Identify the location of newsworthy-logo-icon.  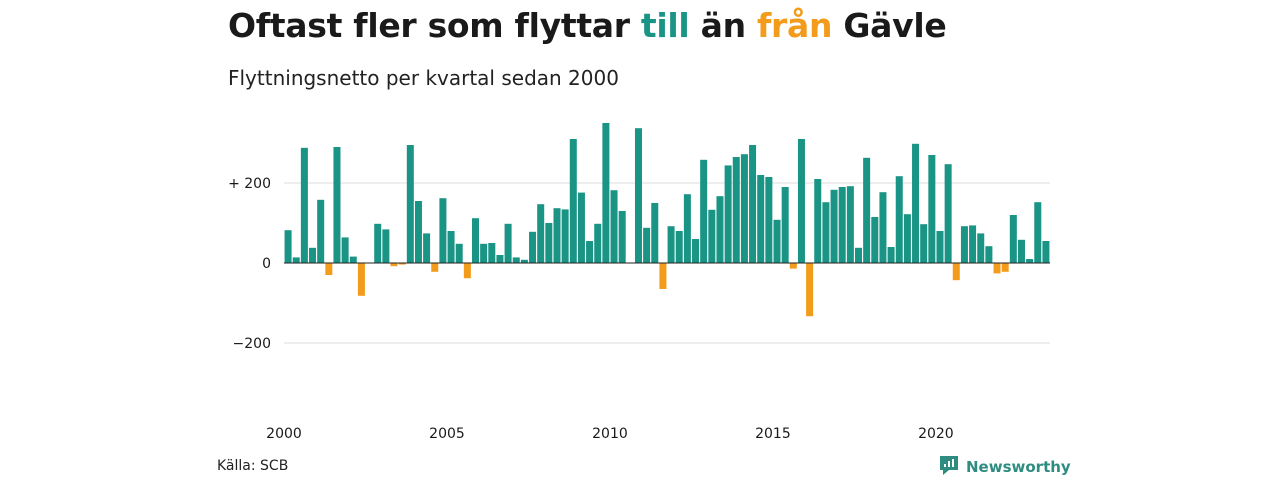
(949, 467).